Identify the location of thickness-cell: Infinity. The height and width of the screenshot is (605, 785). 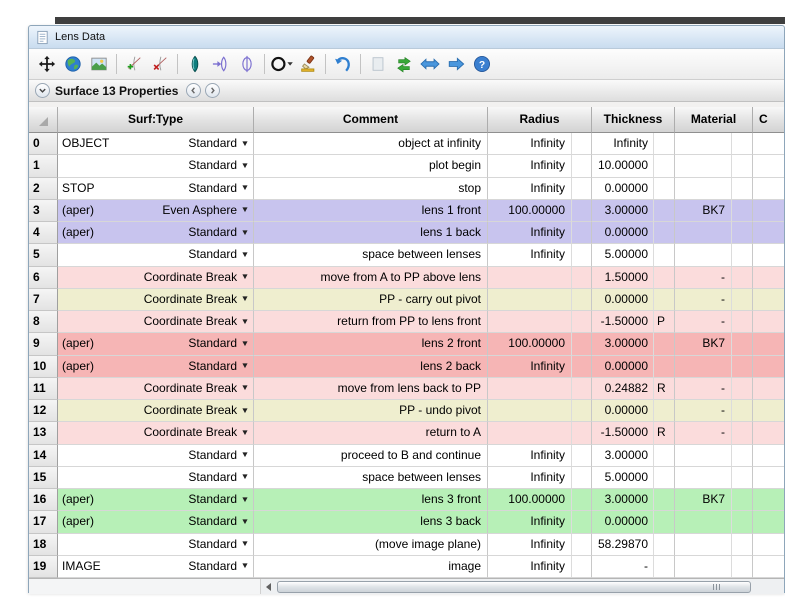
(623, 144).